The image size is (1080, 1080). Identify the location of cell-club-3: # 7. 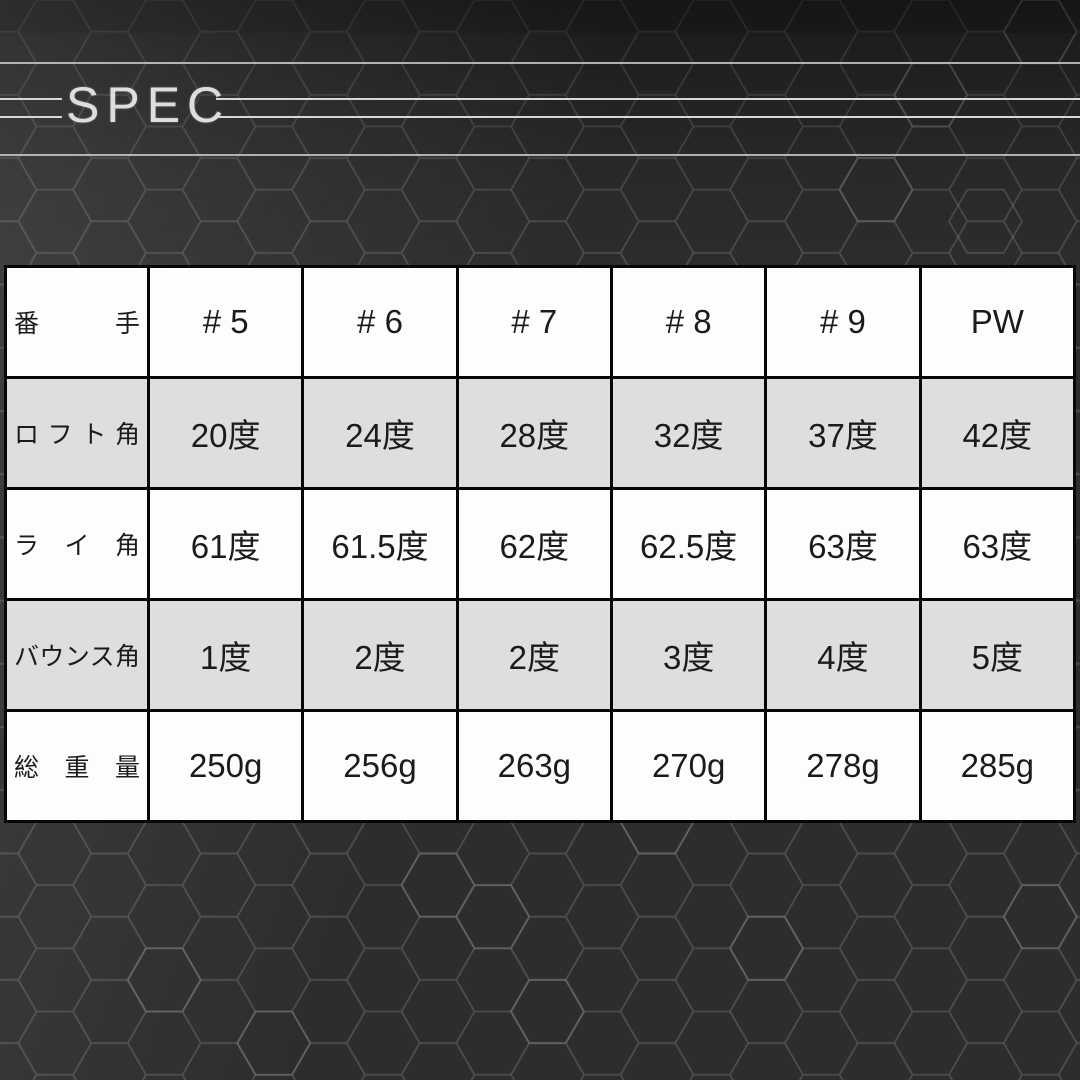
(534, 322).